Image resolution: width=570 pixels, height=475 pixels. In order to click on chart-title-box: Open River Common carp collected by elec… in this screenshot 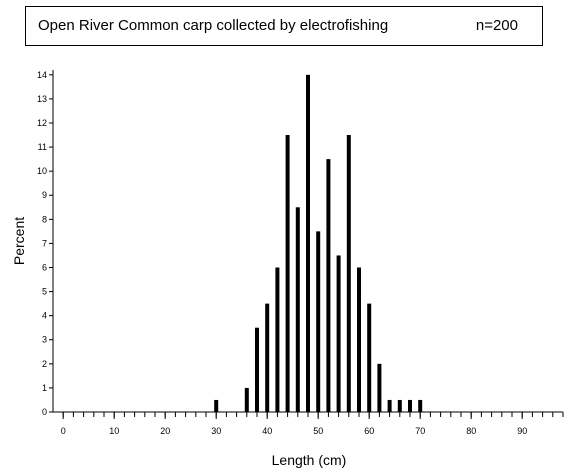, I will do `click(284, 26)`.